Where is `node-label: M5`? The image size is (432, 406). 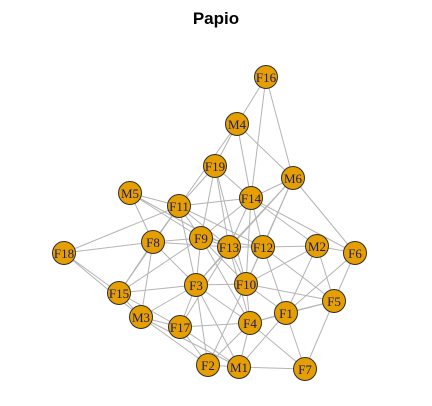
node-label: M5 is located at coordinates (130, 193).